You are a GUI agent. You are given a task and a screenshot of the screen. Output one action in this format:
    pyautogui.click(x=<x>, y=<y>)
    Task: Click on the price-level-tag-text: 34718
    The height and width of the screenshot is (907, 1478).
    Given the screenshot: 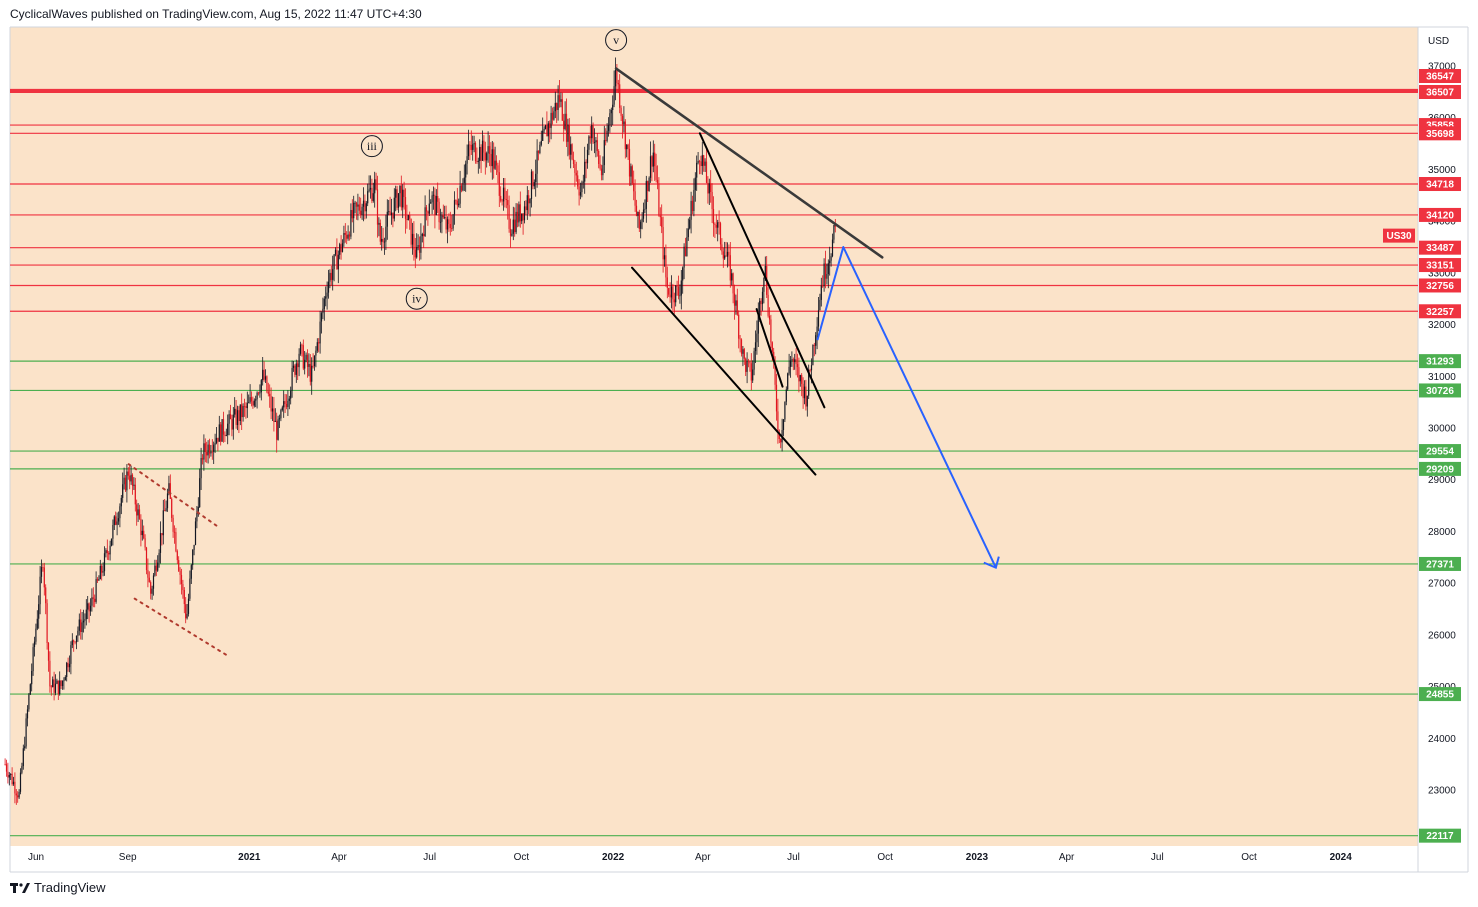 What is the action you would take?
    pyautogui.click(x=1440, y=185)
    